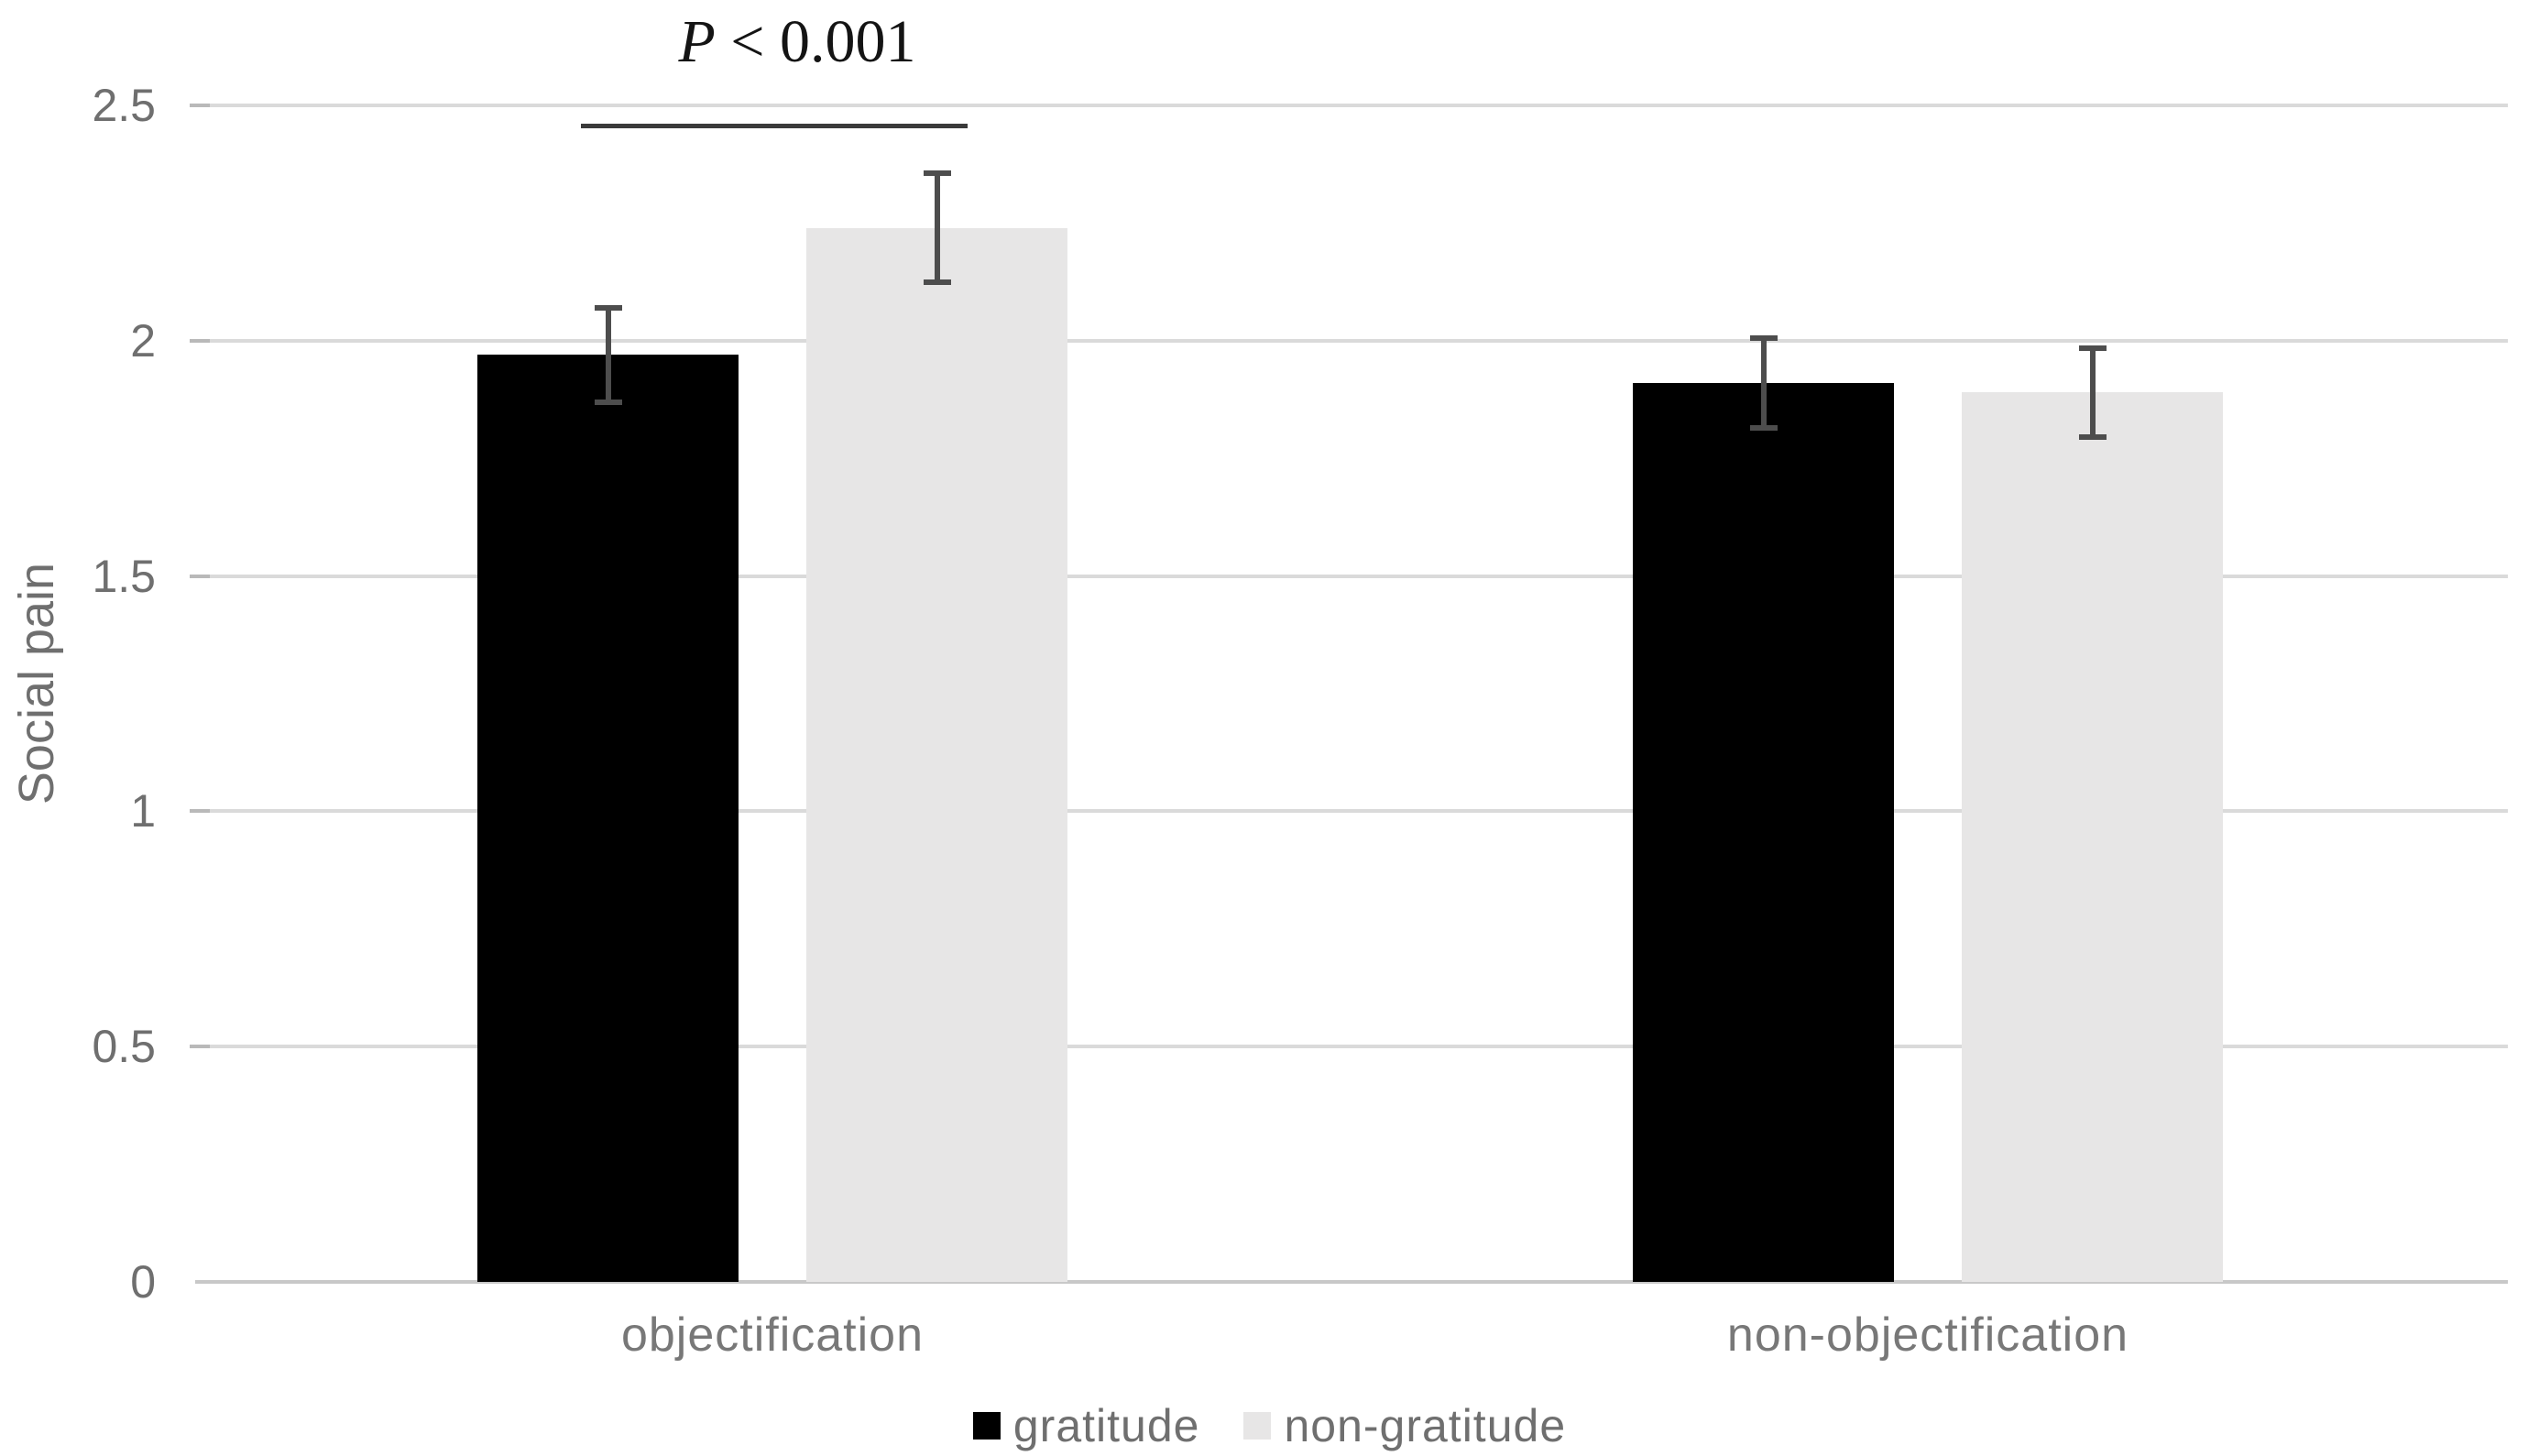 This screenshot has width=2539, height=1456. I want to click on error-bar-cap-bottom-non-gratitude-non-objectification, so click(2092, 437).